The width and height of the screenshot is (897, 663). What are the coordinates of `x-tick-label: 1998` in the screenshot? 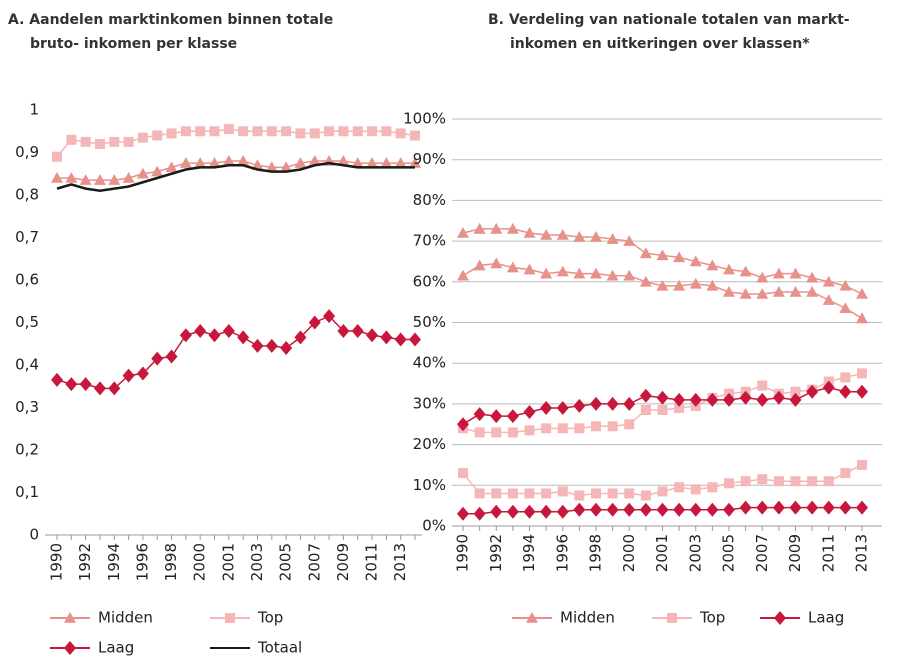 It's located at (171, 562).